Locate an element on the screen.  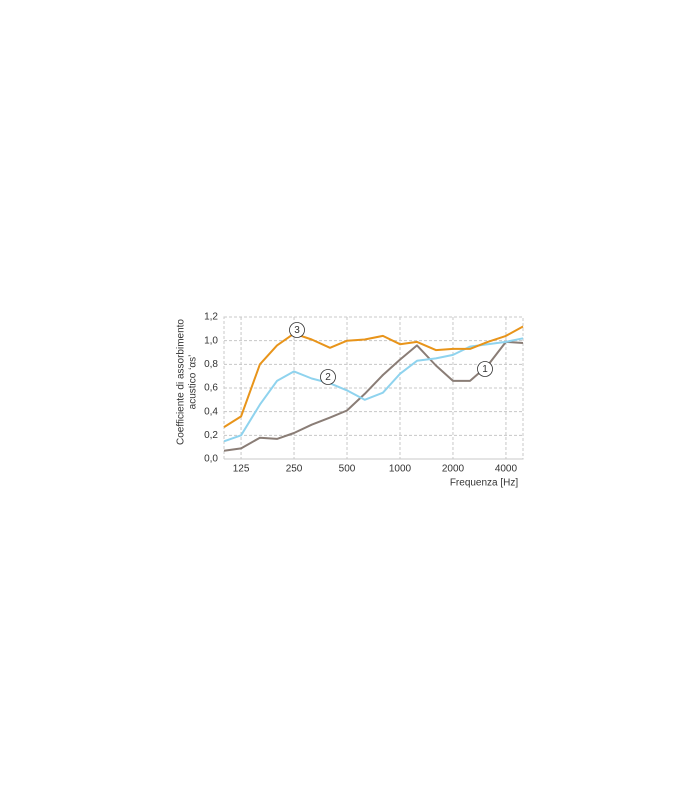
x-tick-label: 125 is located at coordinates (241, 469).